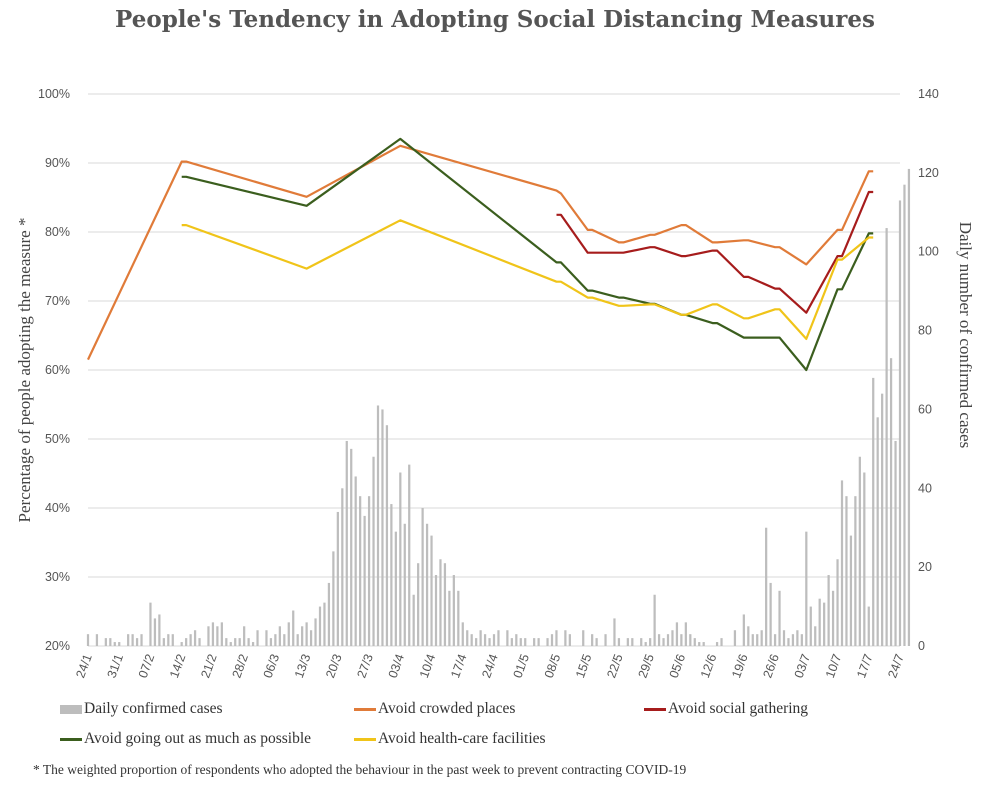  Describe the element at coordinates (833, 666) in the screenshot. I see `x-tick-label: 10/7` at that location.